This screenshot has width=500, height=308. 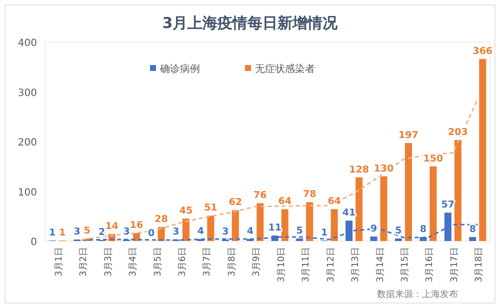 I want to click on data-label: 366, so click(x=482, y=51).